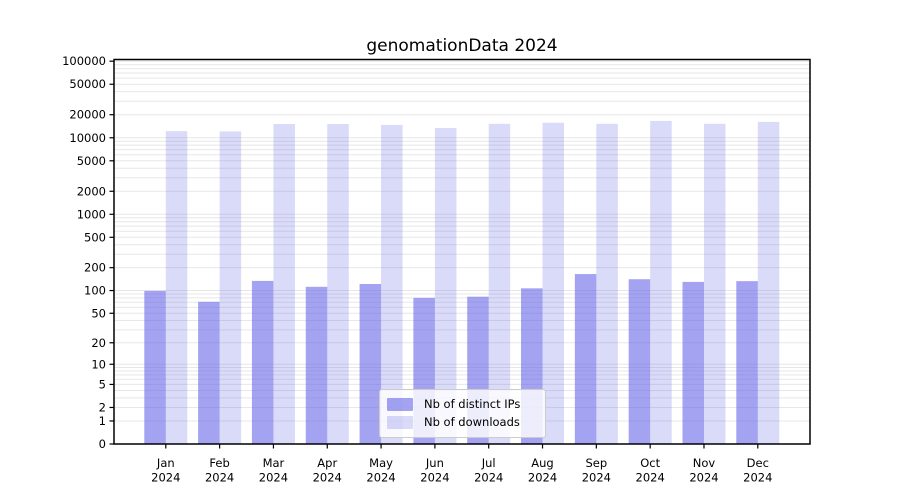 This screenshot has width=900, height=500. I want to click on y-tick-label: 1, so click(102, 421).